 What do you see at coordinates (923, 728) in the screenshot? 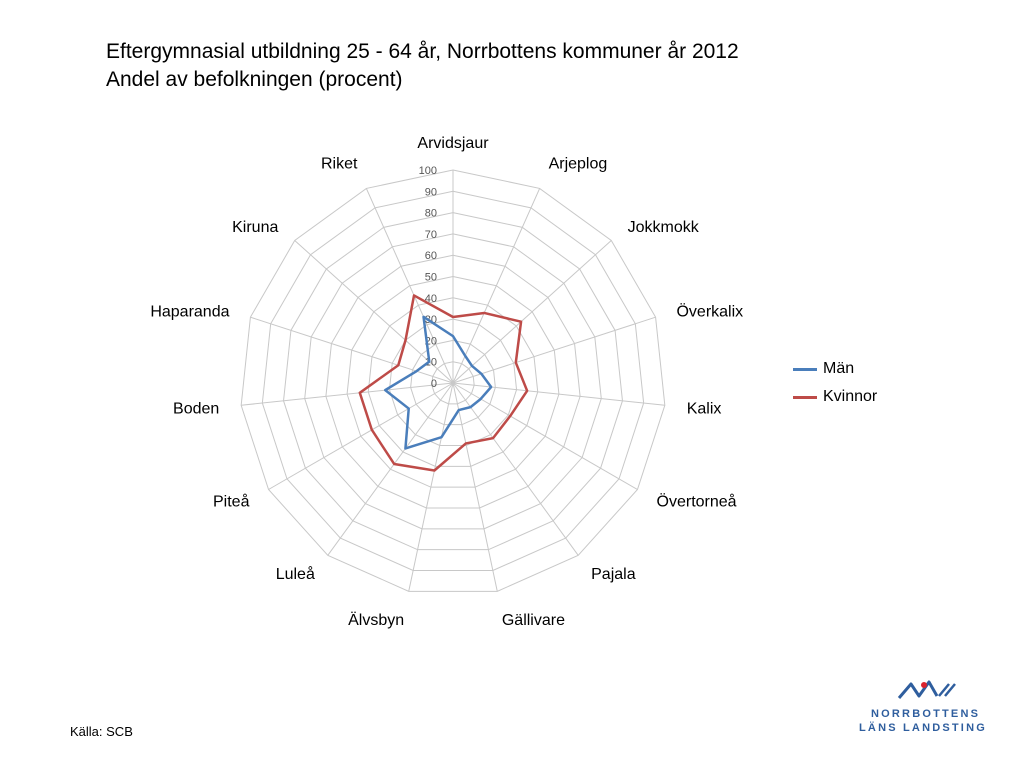
I see `logo-text-line-2: LÄNS LANDSTING` at bounding box center [923, 728].